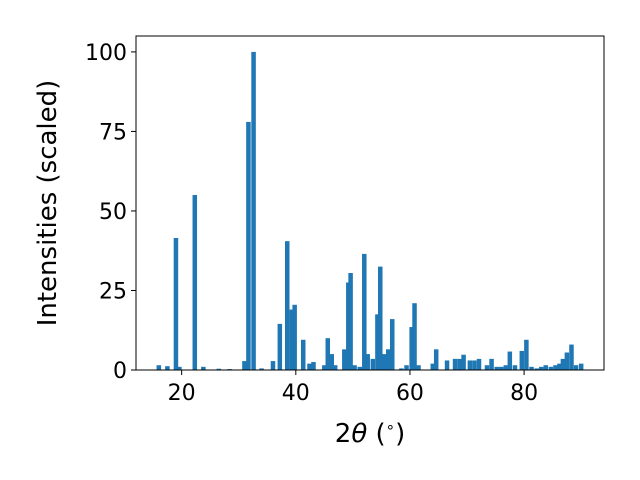  I want to click on x-tick-label: 40, so click(296, 393).